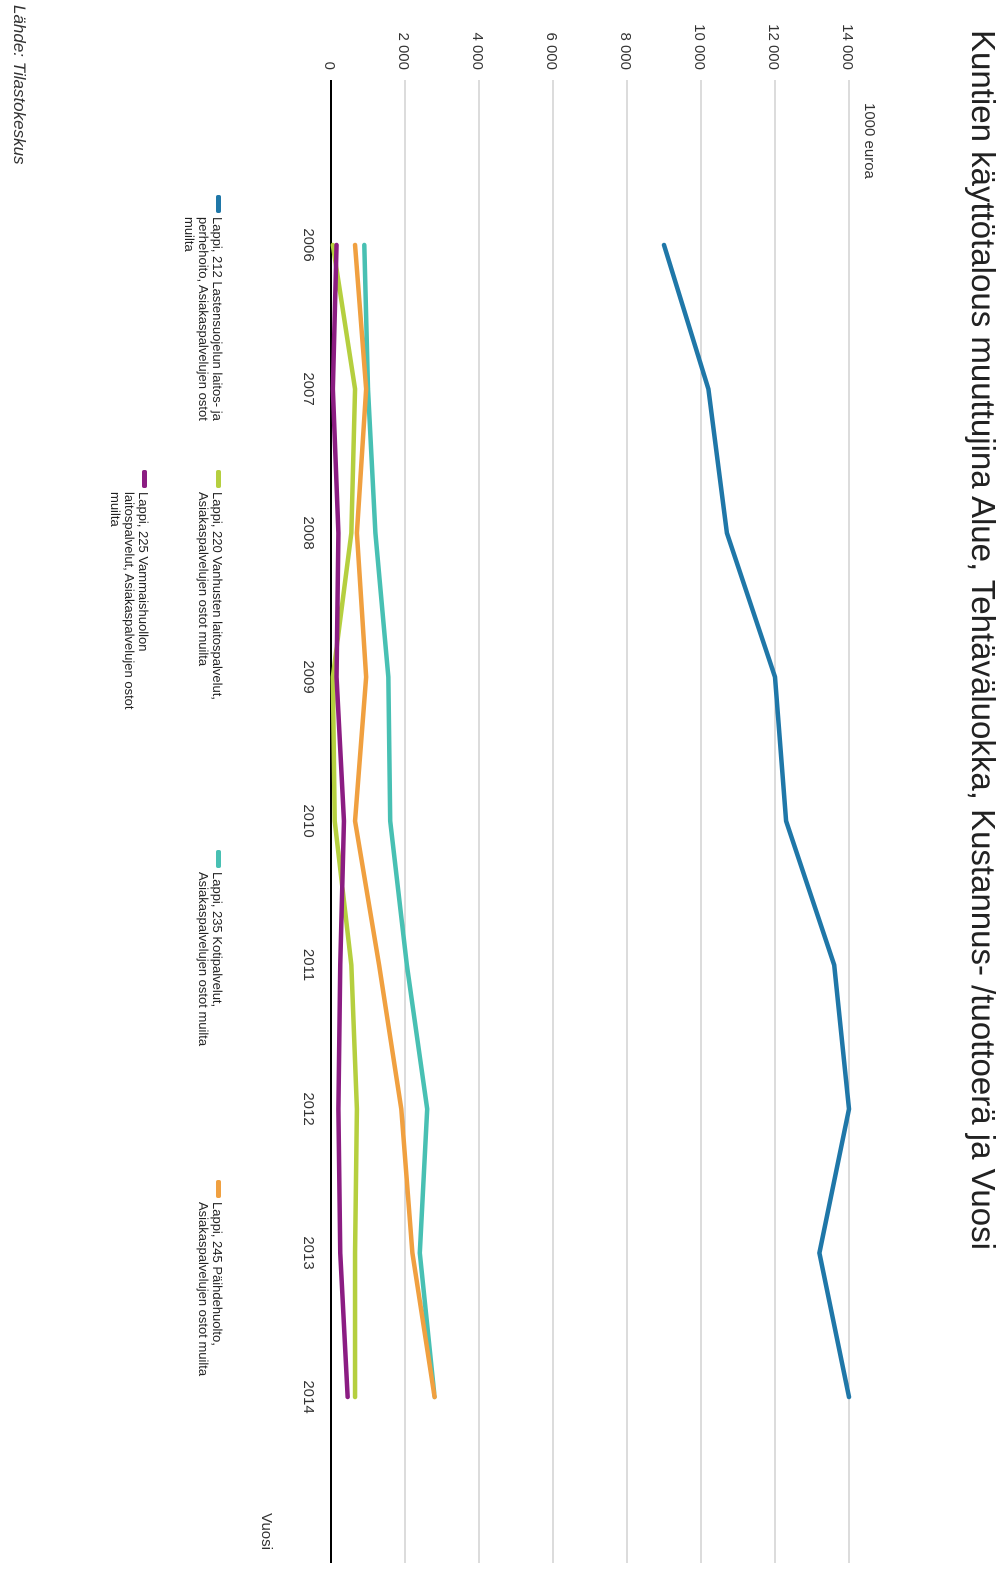 The width and height of the screenshot is (1004, 1593). I want to click on x-tick-label: 2007, so click(308, 388).